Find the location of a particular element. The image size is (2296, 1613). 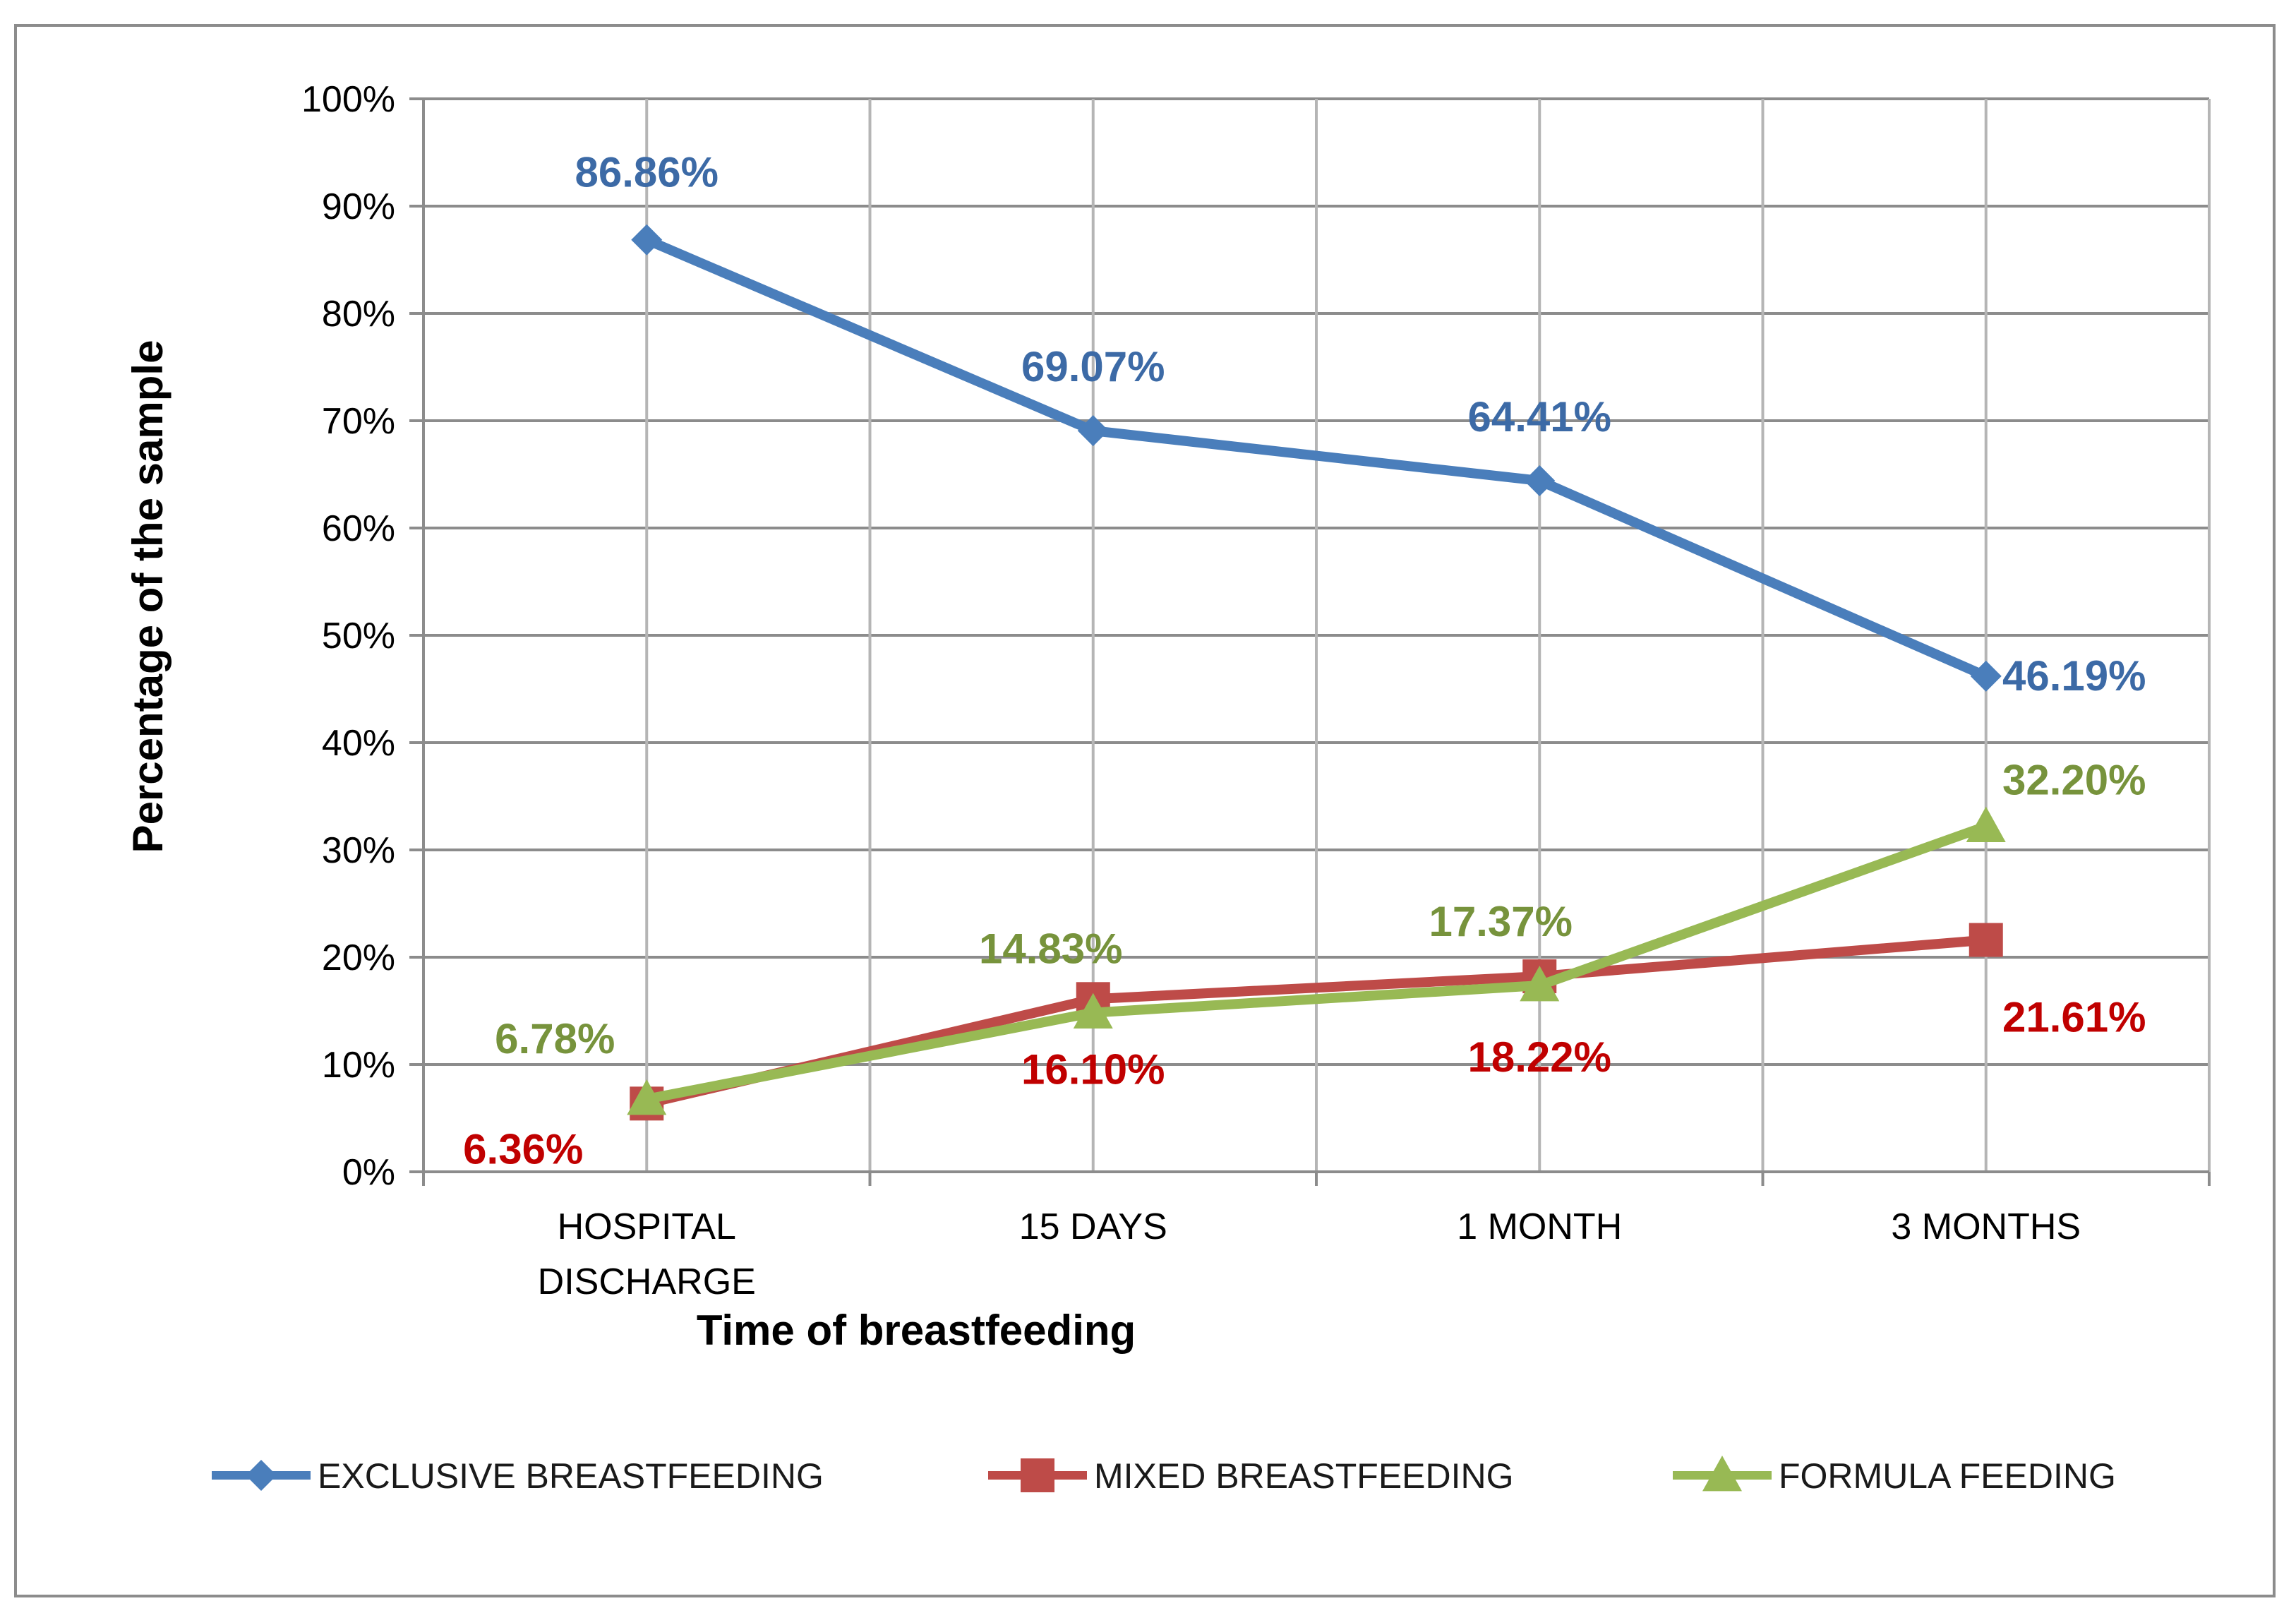

y-tick-label: 40% is located at coordinates (358, 743).